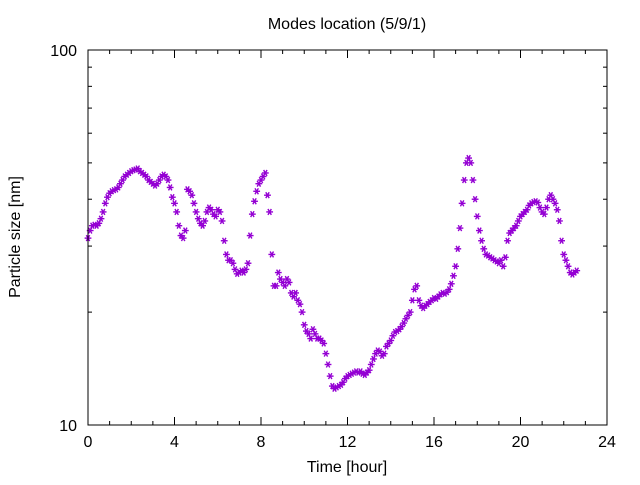  Describe the element at coordinates (607, 442) in the screenshot. I see `x-tick-label: 24` at that location.